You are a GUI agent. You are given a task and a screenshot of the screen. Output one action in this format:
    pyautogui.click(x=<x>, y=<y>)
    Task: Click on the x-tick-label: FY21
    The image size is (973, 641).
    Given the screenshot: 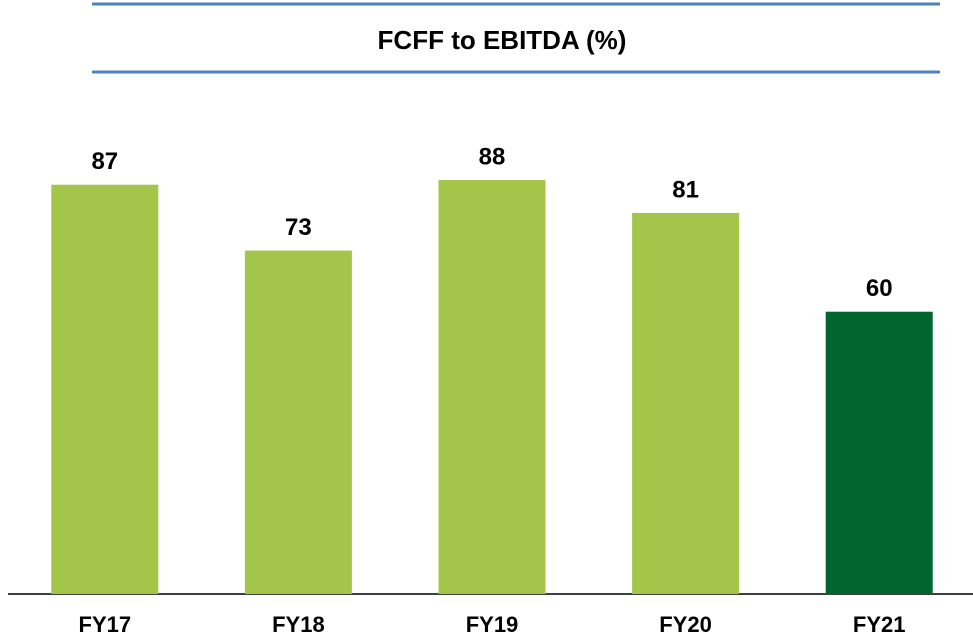 What is the action you would take?
    pyautogui.click(x=879, y=624)
    